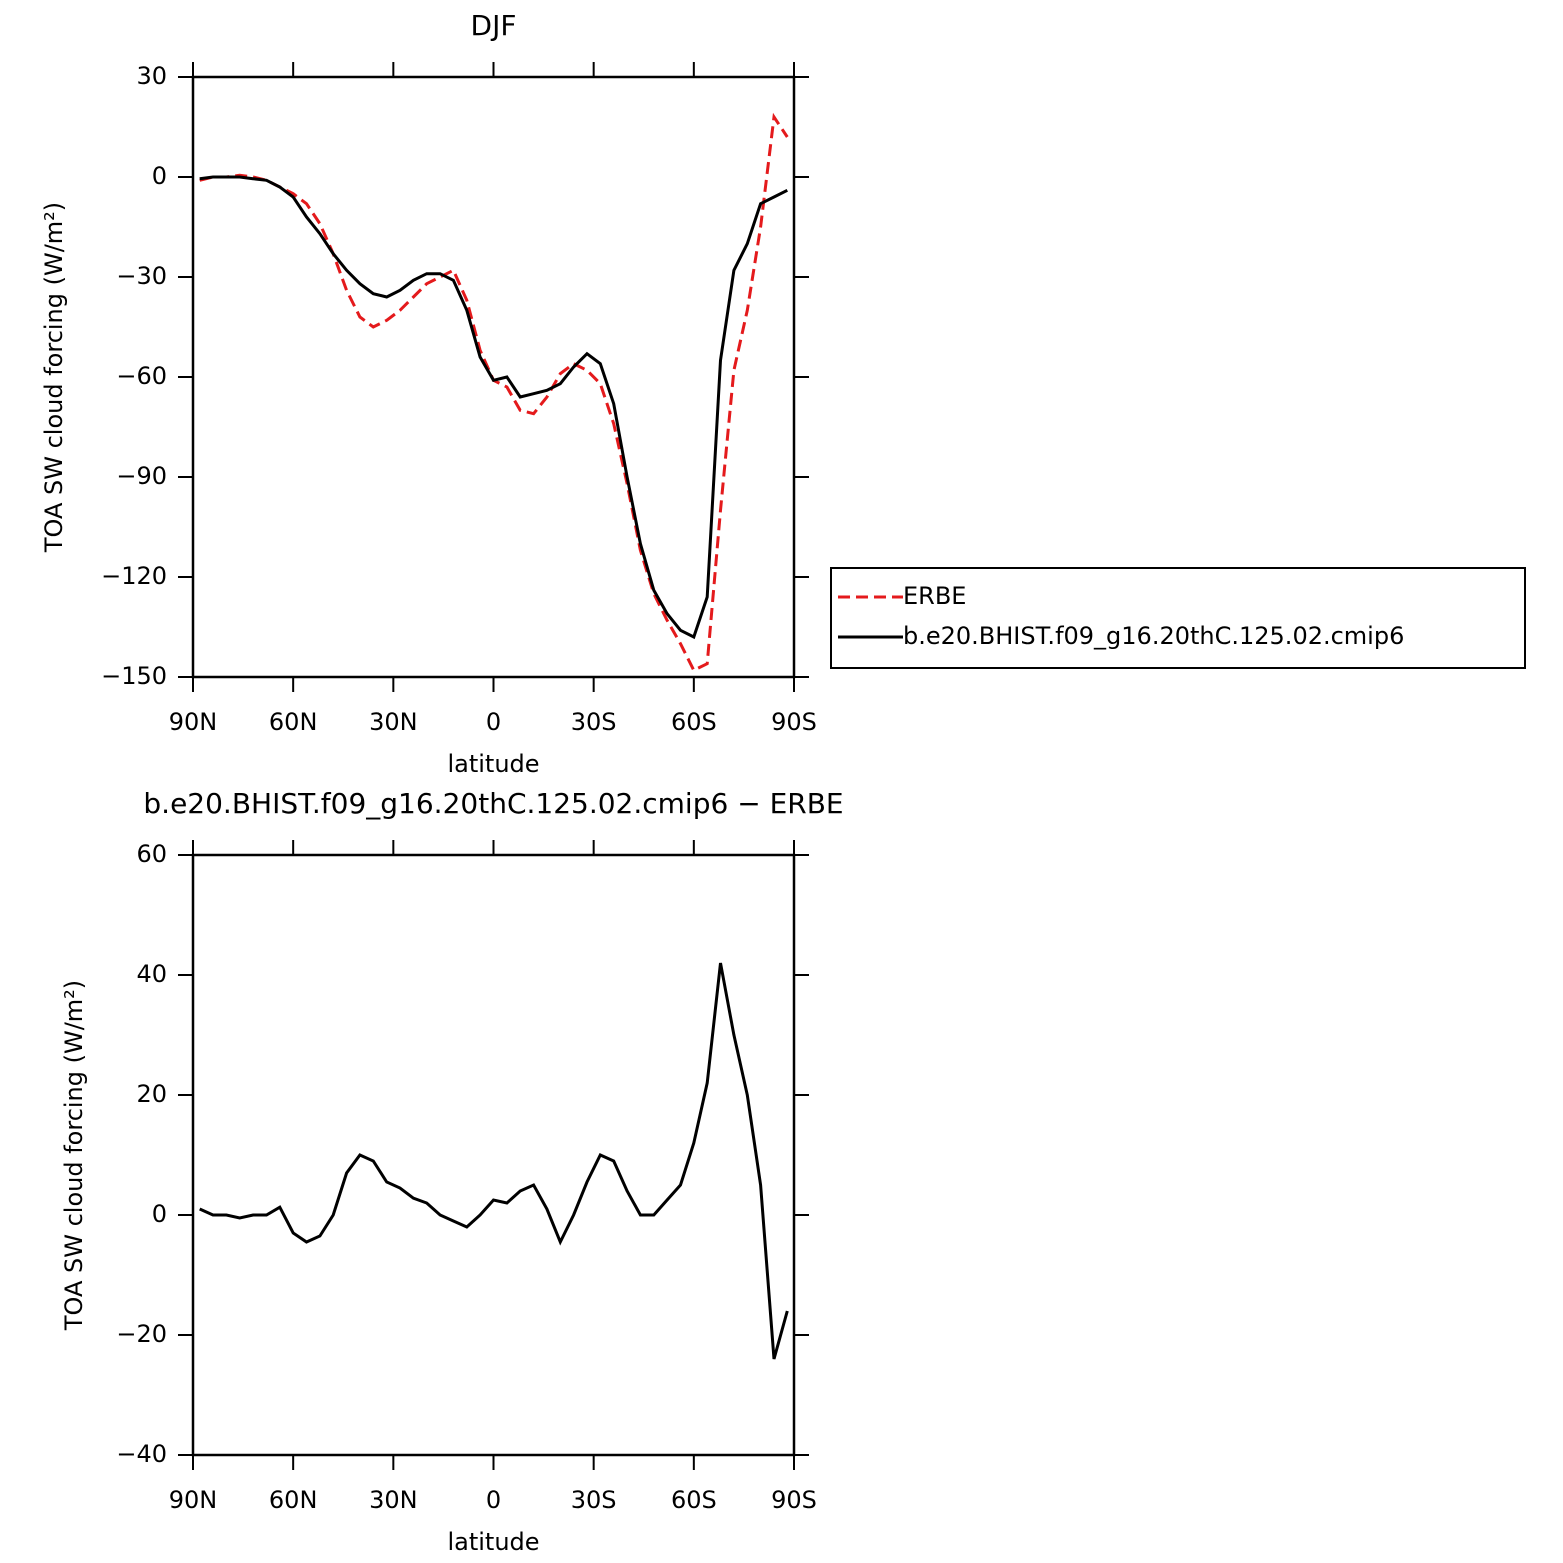  What do you see at coordinates (1153, 636) in the screenshot?
I see `legend-label: b.e20.BHIST.f09_g16.20thC.125.02.cmip6` at bounding box center [1153, 636].